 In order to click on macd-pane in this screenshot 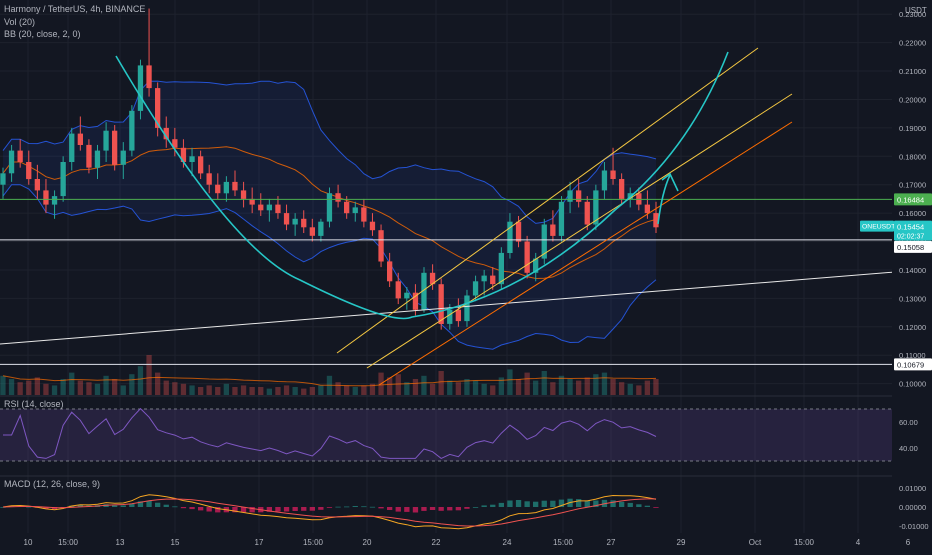, I will do `click(329, 512)`.